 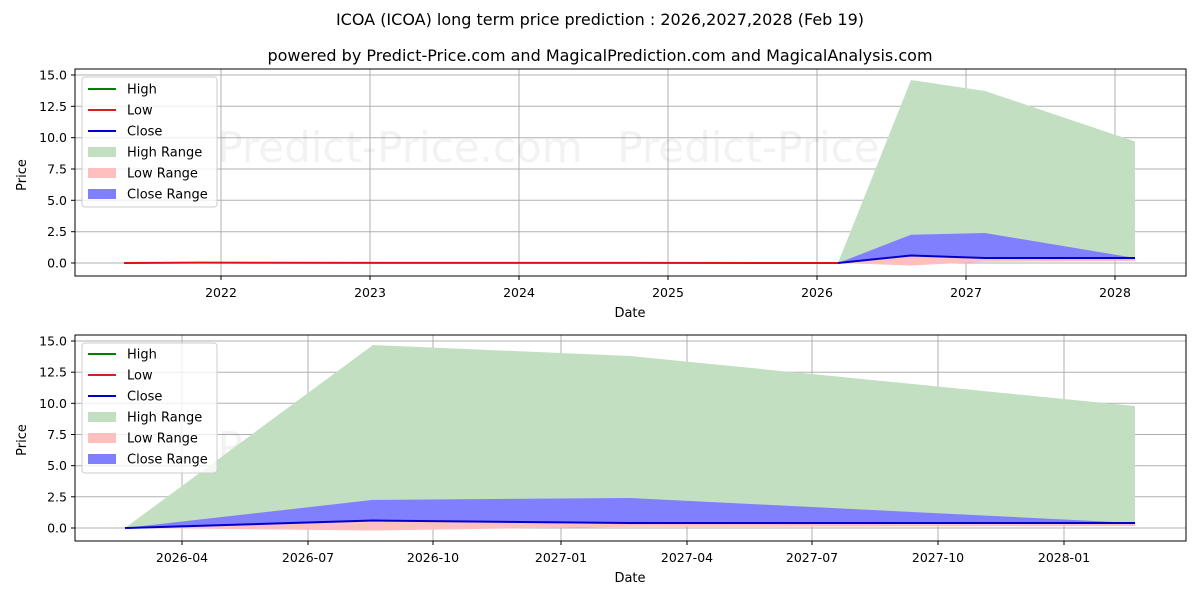 I want to click on x-tick-label: 2028-01, so click(x=1064, y=557).